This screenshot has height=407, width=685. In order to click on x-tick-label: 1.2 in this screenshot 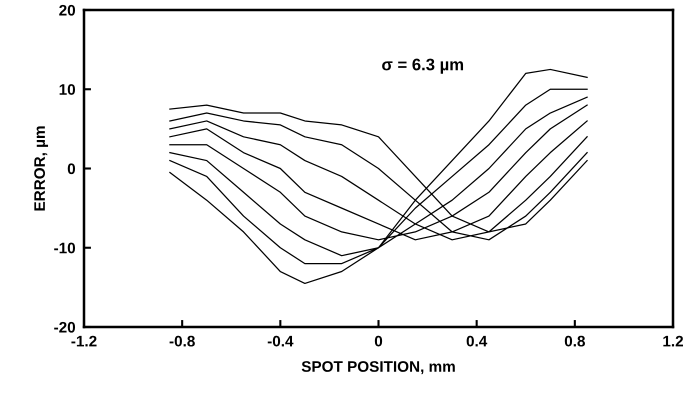, I will do `click(673, 341)`.